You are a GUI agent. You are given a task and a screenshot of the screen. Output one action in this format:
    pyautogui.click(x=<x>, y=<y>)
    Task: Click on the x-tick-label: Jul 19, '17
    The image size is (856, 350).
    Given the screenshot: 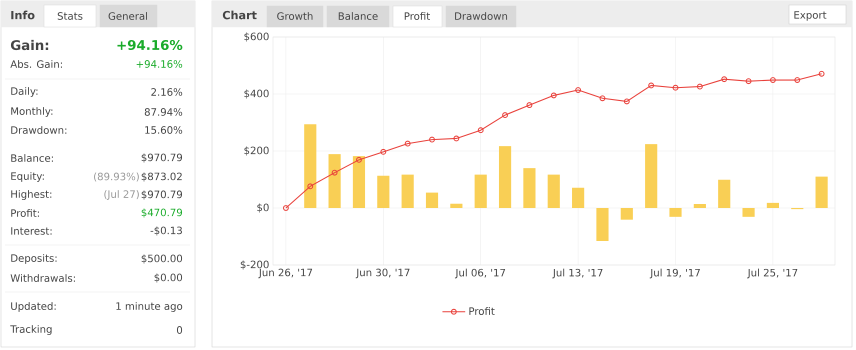 What is the action you would take?
    pyautogui.click(x=675, y=273)
    